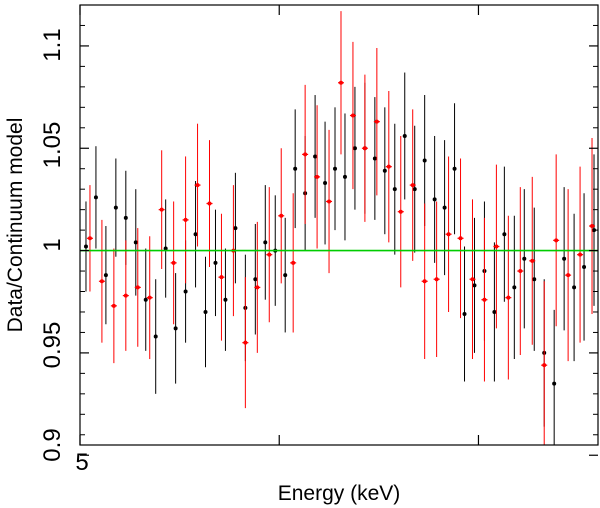 This screenshot has height=508, width=600. What do you see at coordinates (52, 444) in the screenshot?
I see `y-tick-label-0.9: 0.9` at bounding box center [52, 444].